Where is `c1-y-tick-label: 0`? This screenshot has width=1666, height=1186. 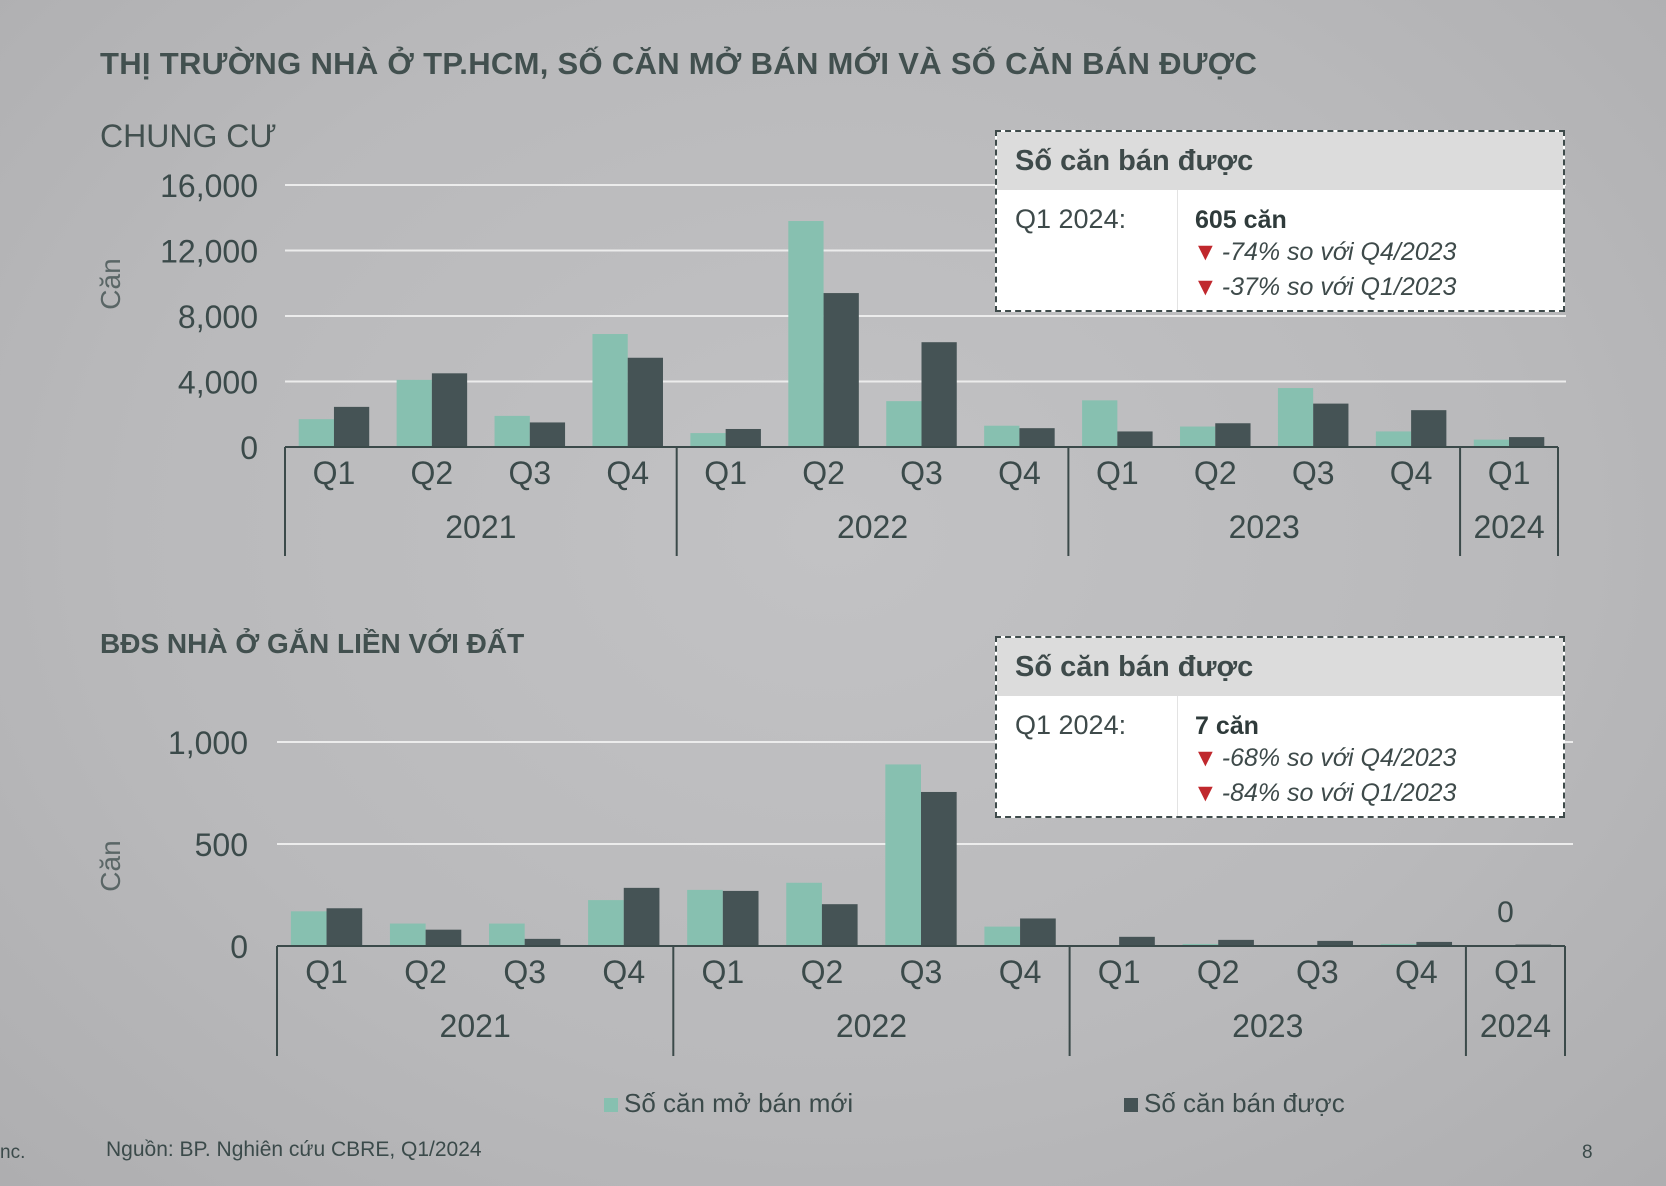
c1-y-tick-label: 0 is located at coordinates (249, 448).